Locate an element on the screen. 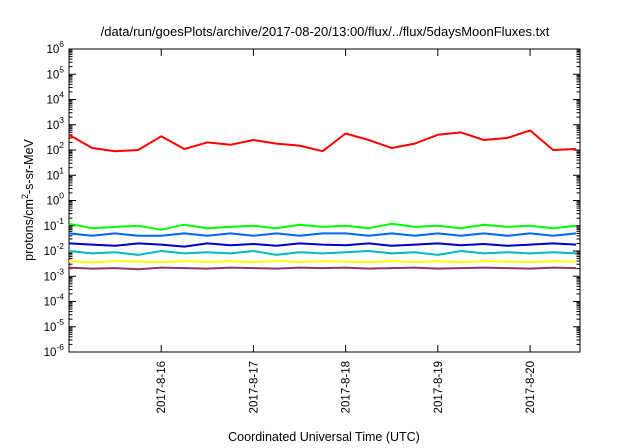  x-tick-label: 2017-8-20 is located at coordinates (531, 387).